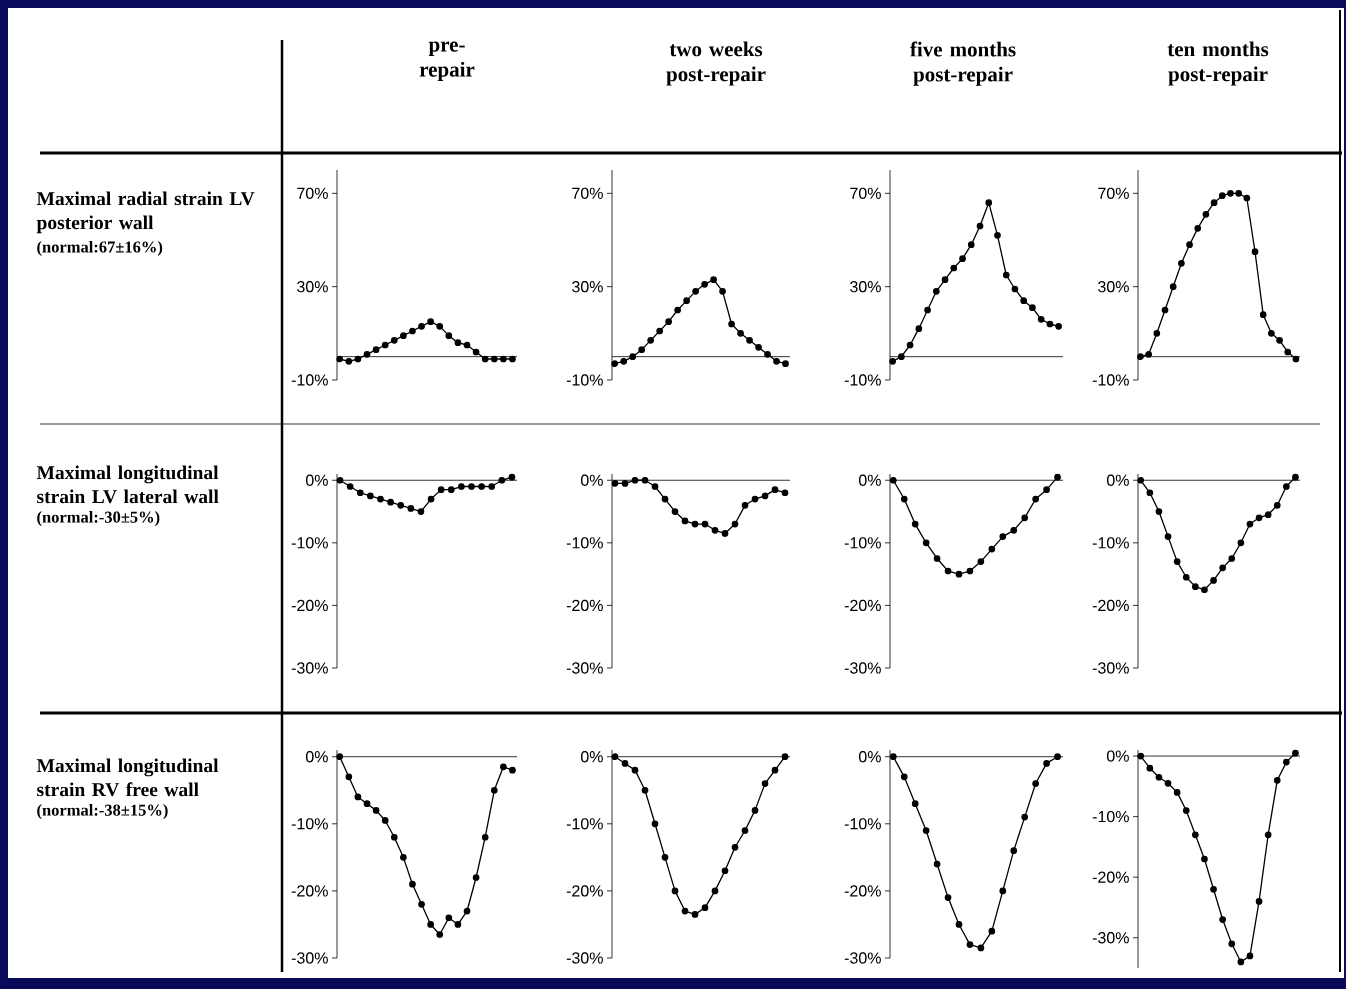 The width and height of the screenshot is (1346, 989). What do you see at coordinates (447, 61) in the screenshot?
I see `chart-title: pre-repair` at bounding box center [447, 61].